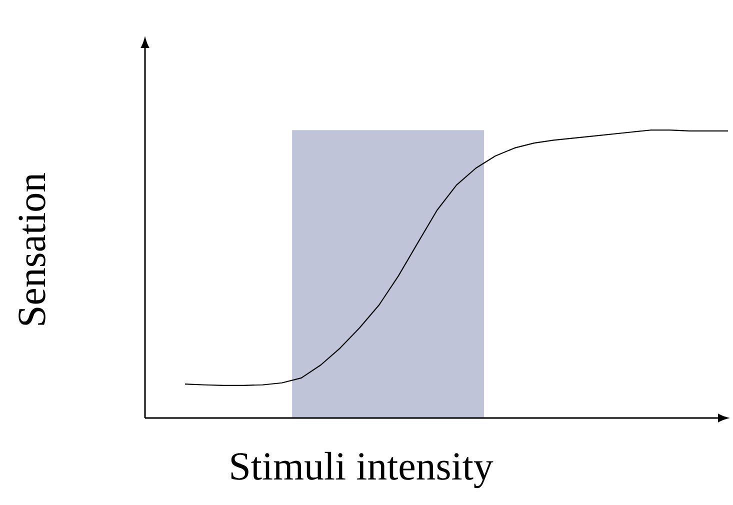 The image size is (733, 505). I want to click on y-axis-title: Sensation, so click(32, 249).